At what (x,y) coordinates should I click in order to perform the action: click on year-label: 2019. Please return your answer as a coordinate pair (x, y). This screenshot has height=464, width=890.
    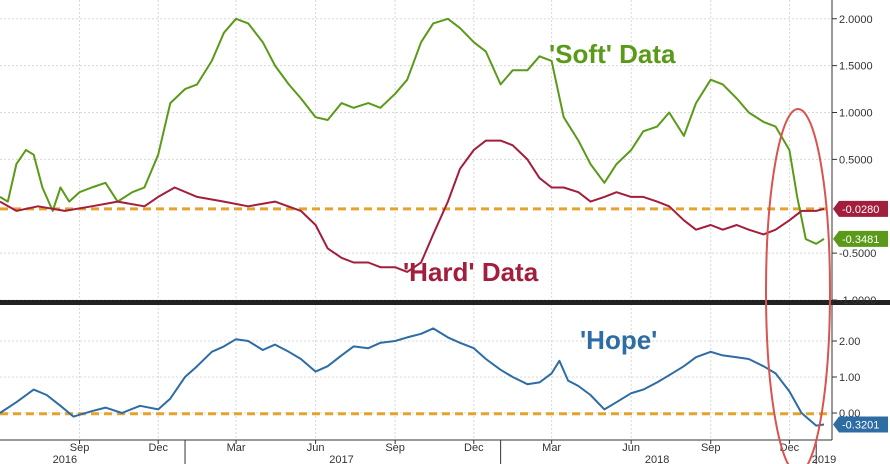
    Looking at the image, I should click on (824, 459).